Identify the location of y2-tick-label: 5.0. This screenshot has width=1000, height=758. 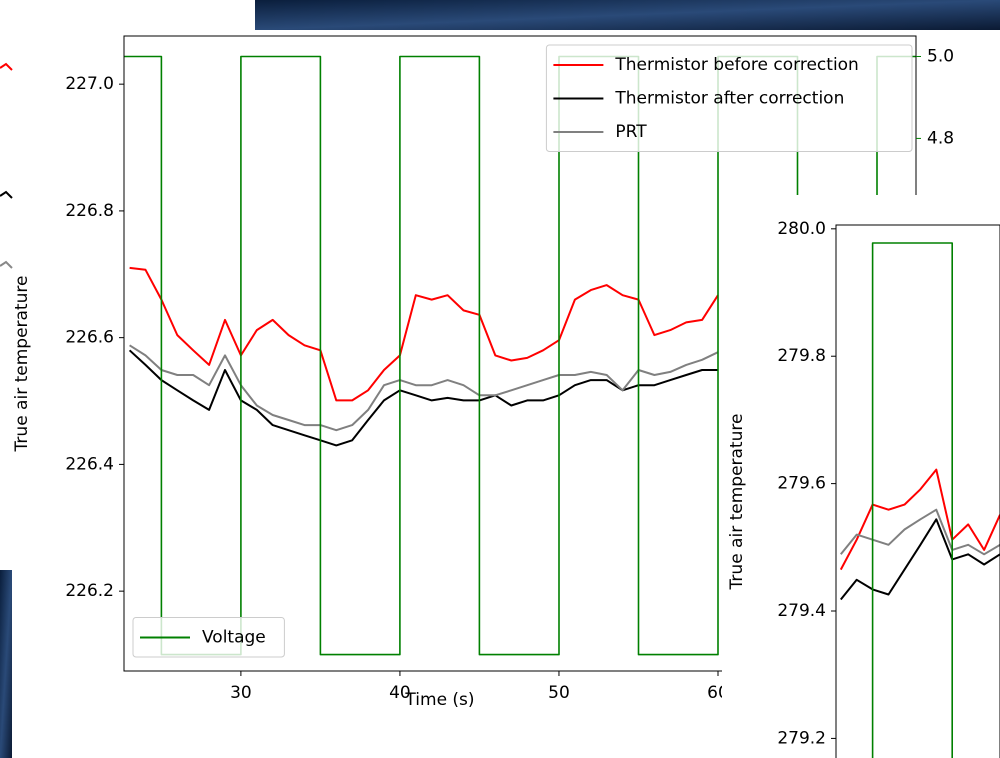
(940, 56).